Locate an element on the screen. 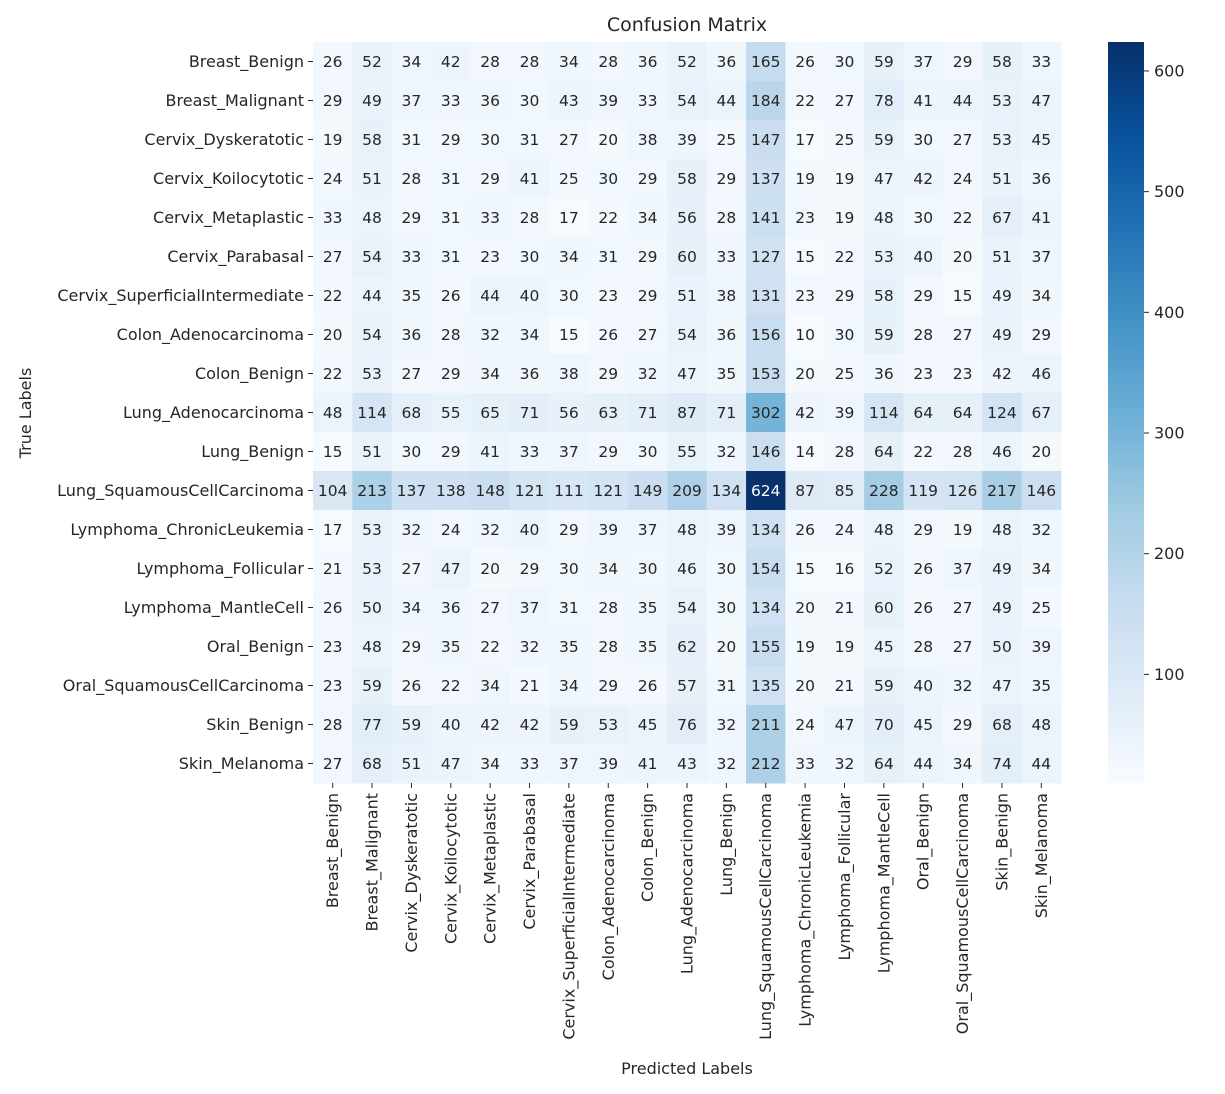 The image size is (1225, 1094). cell-value: 148 is located at coordinates (490, 491).